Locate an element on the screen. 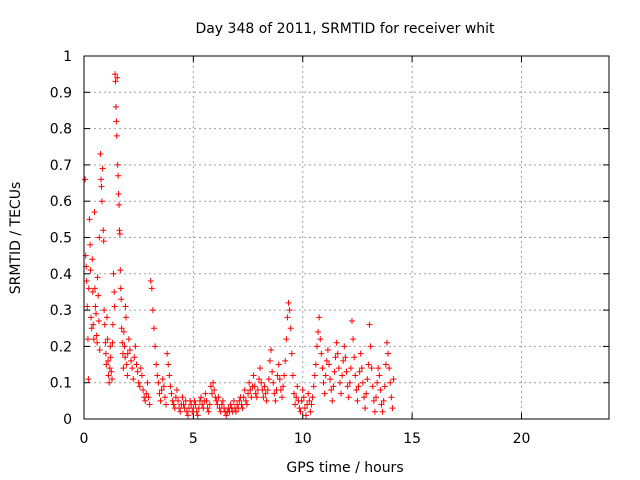  y-tick-label: 0.7 is located at coordinates (61, 166).